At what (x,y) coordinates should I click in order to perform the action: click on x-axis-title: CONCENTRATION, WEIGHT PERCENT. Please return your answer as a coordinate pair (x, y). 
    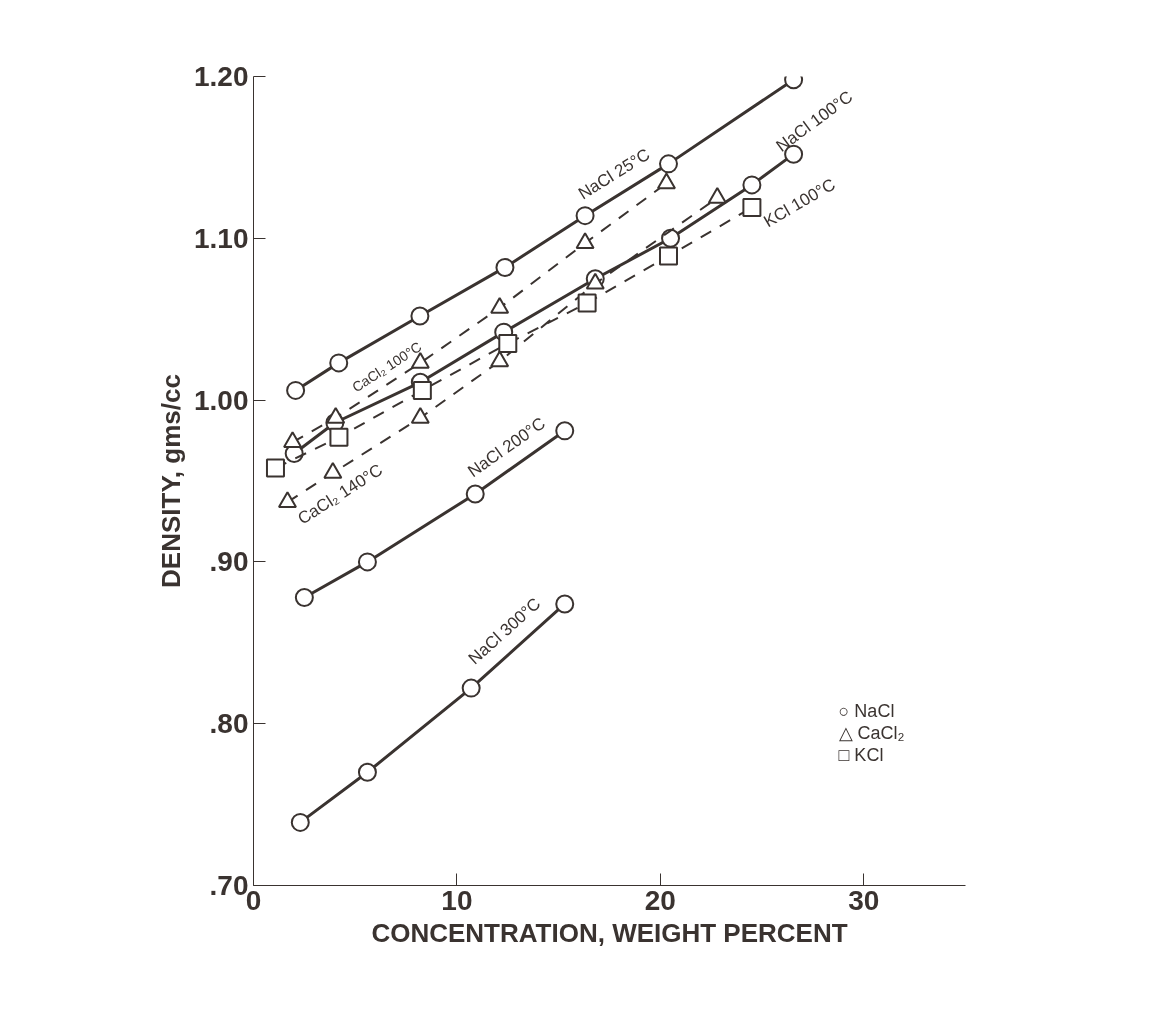
    Looking at the image, I should click on (609, 932).